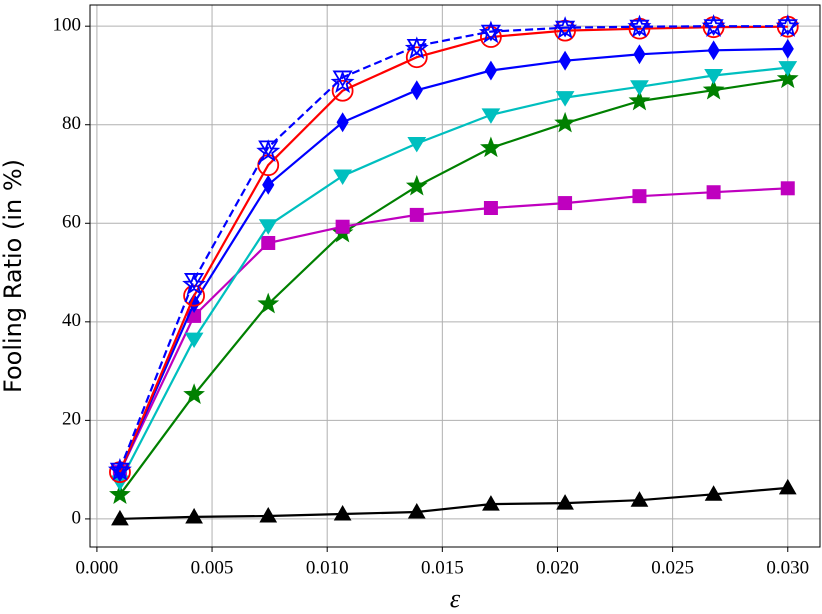 This screenshot has width=822, height=614. I want to click on y-tick-label: 20, so click(71, 419).